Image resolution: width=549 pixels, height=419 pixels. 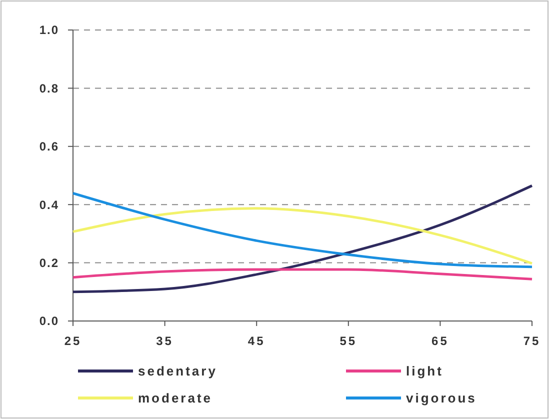 I want to click on y-tick-label: 0.0, so click(x=49, y=321).